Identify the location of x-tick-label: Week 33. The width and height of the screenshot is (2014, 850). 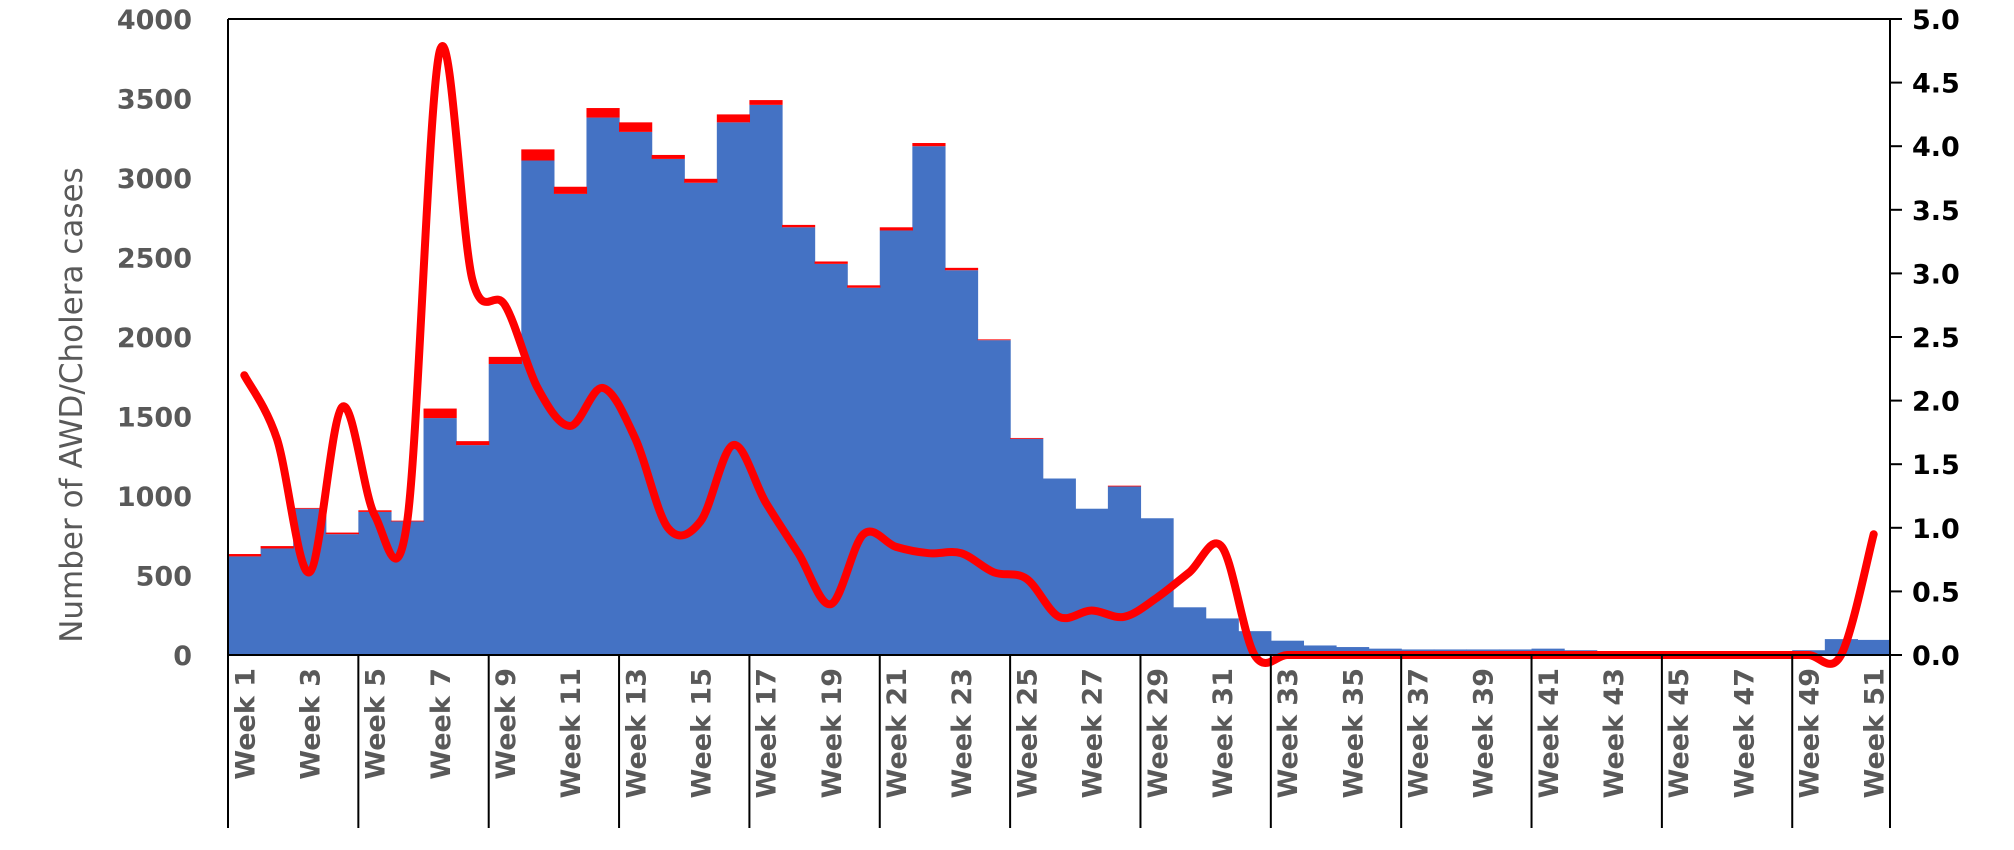
(1288, 733).